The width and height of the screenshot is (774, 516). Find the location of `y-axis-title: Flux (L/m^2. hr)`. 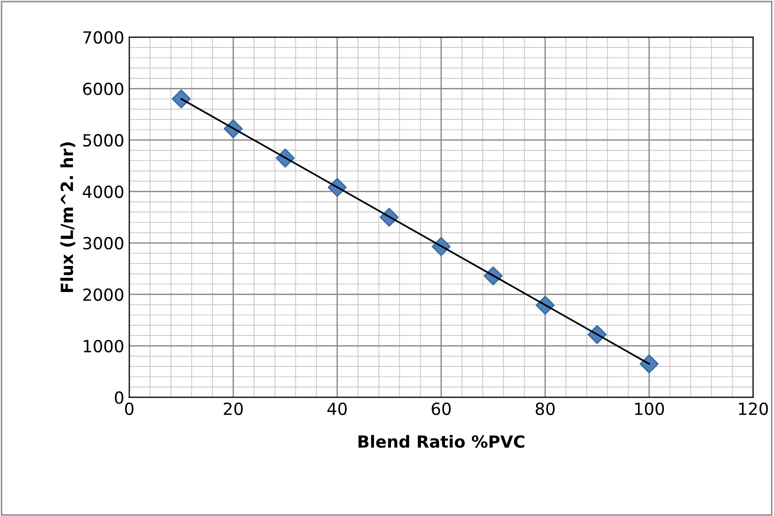

y-axis-title: Flux (L/m^2. hr) is located at coordinates (68, 217).